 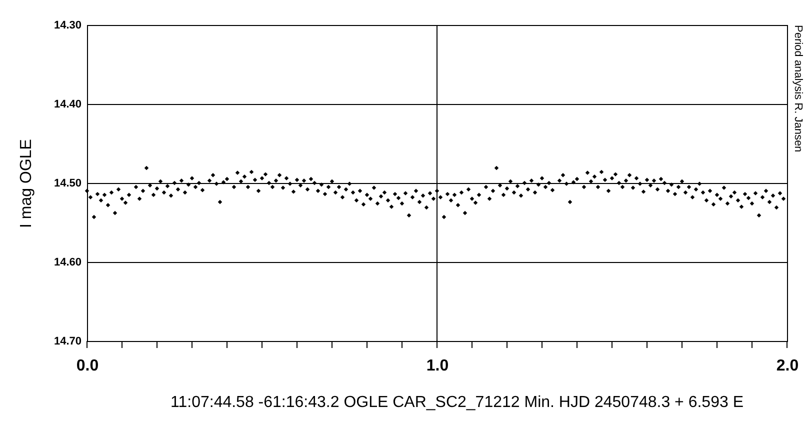 What do you see at coordinates (68, 342) in the screenshot?
I see `y-tick-label: 14.70` at bounding box center [68, 342].